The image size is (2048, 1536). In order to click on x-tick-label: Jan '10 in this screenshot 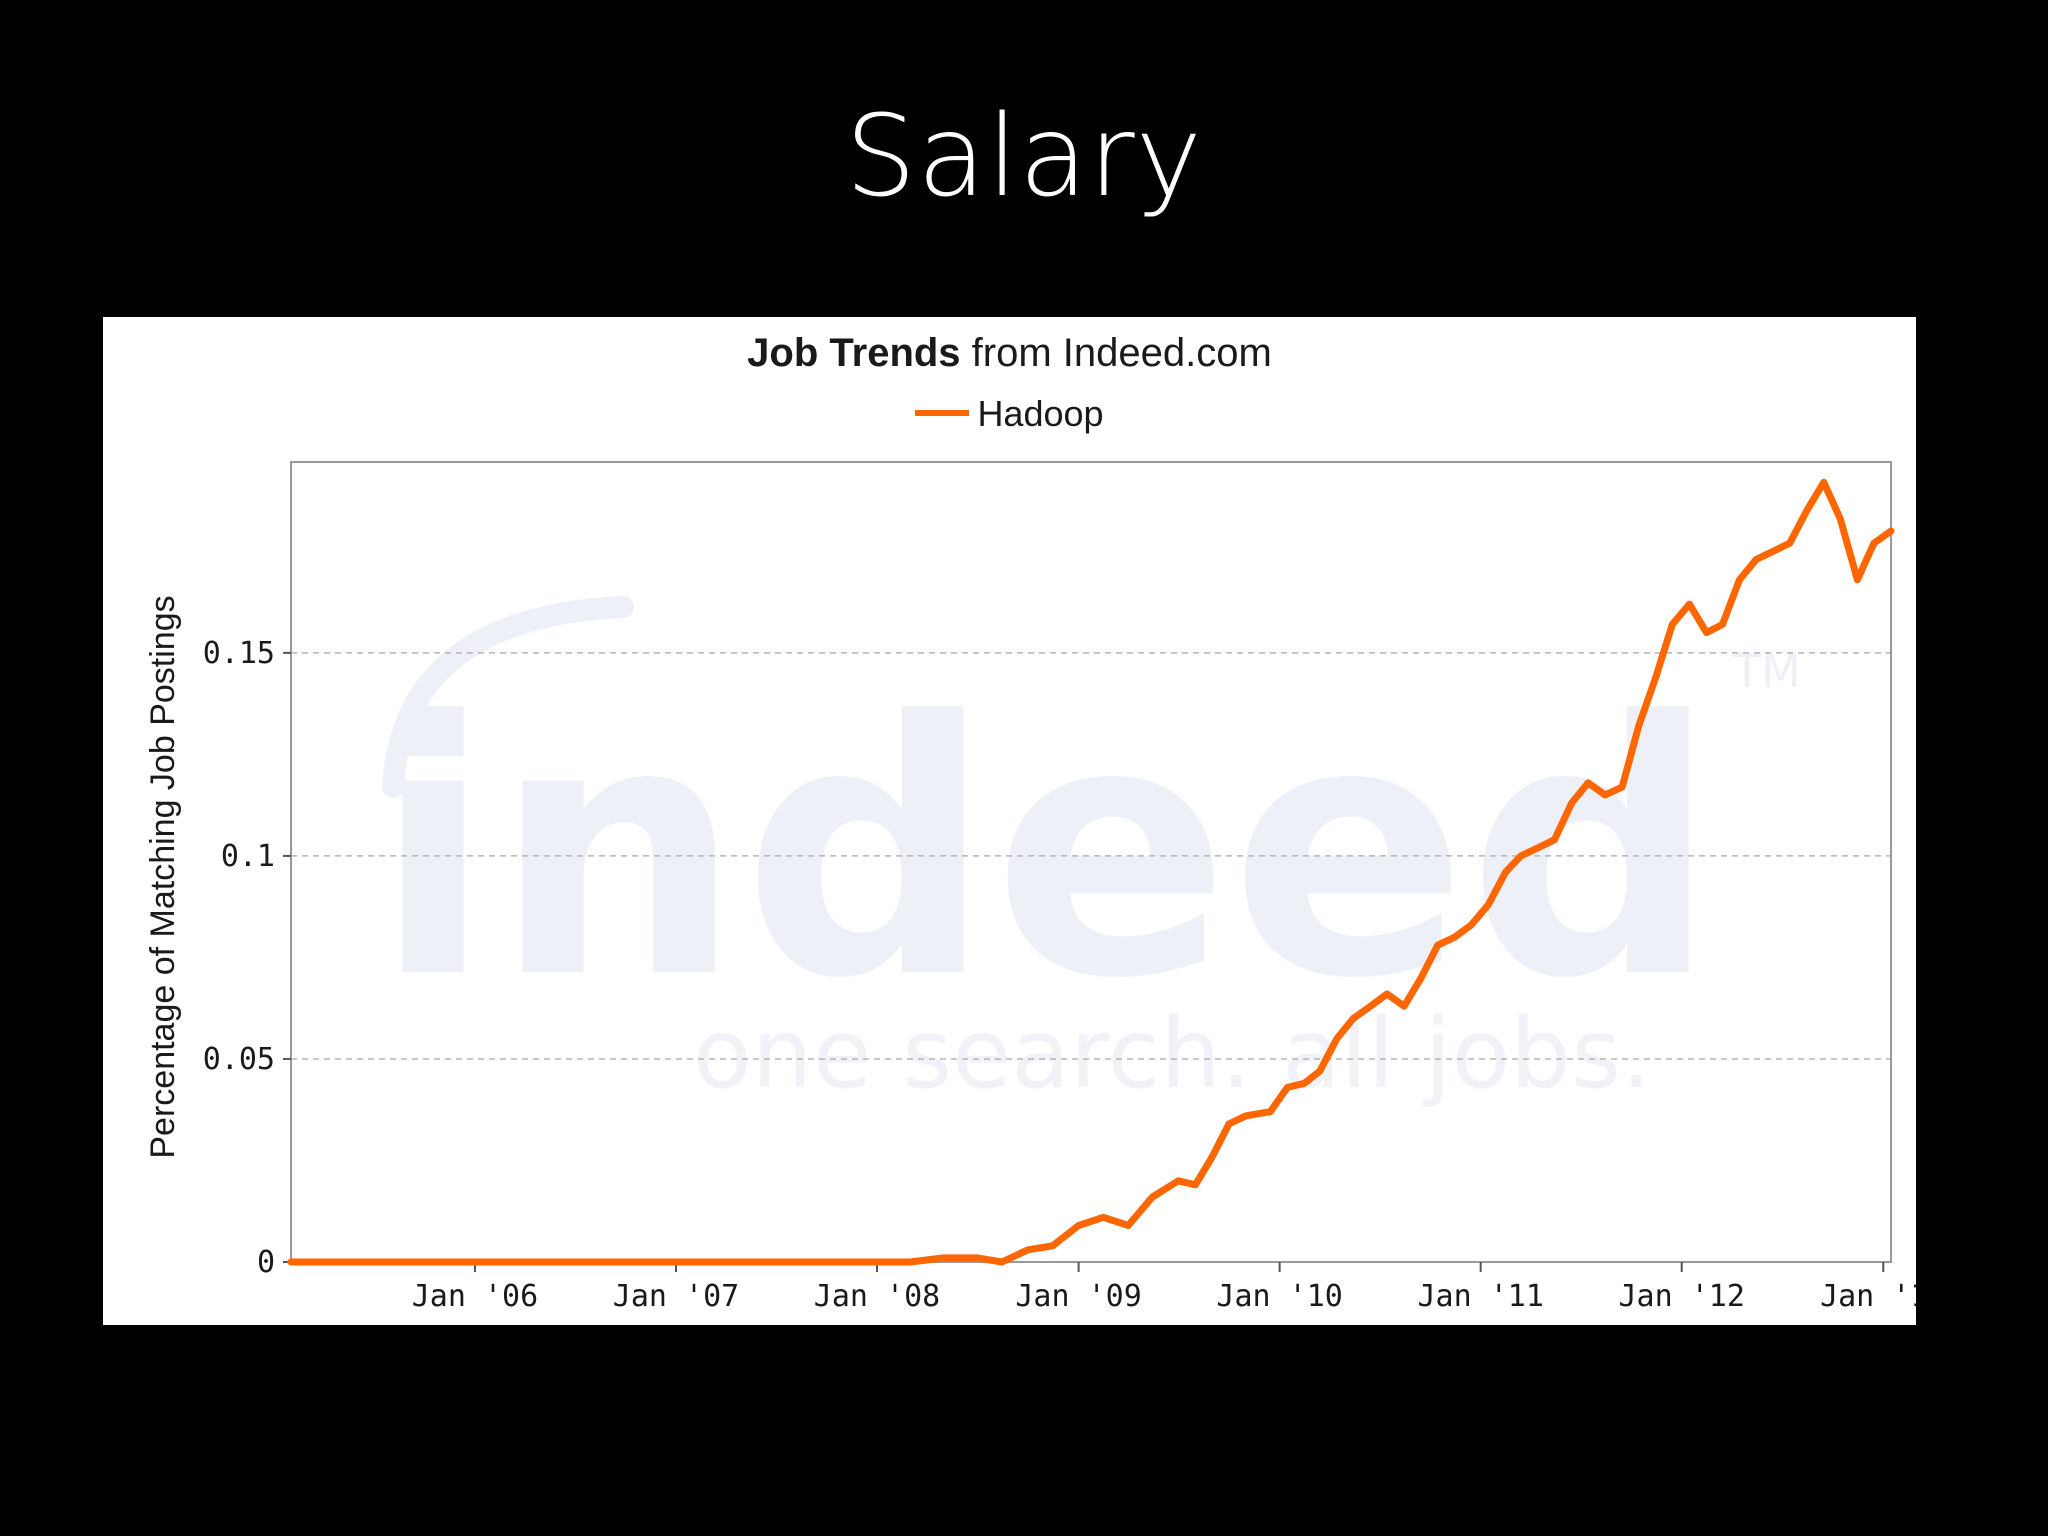, I will do `click(1279, 1296)`.